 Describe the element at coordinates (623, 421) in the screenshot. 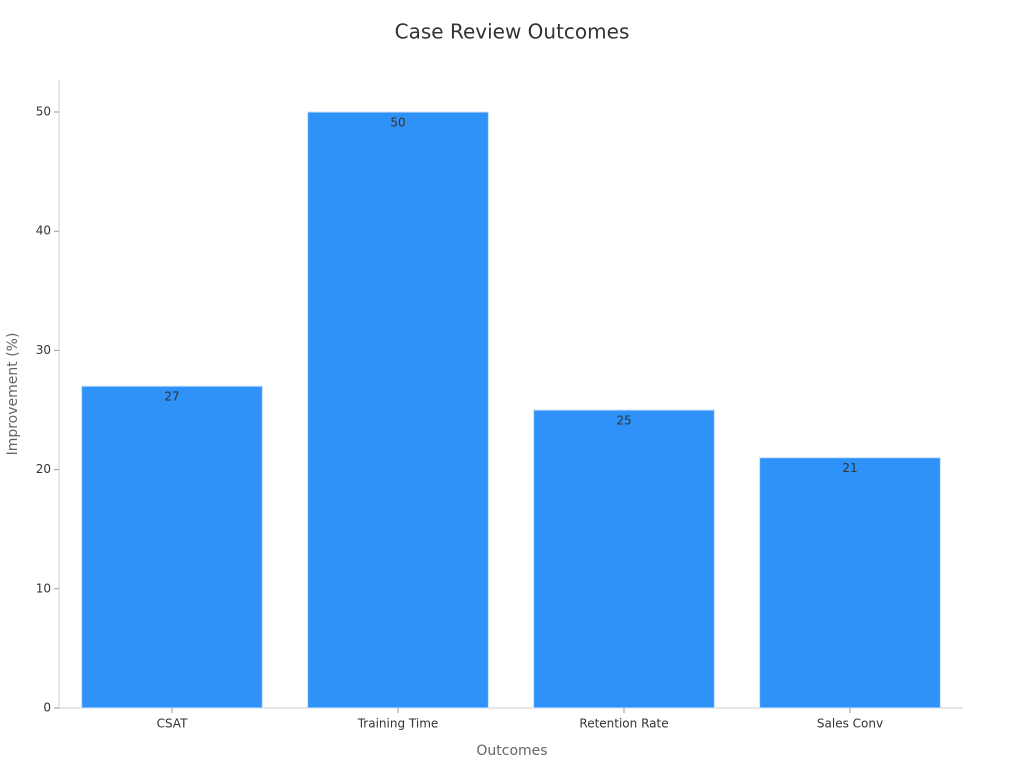

I see `value-label: 25` at that location.